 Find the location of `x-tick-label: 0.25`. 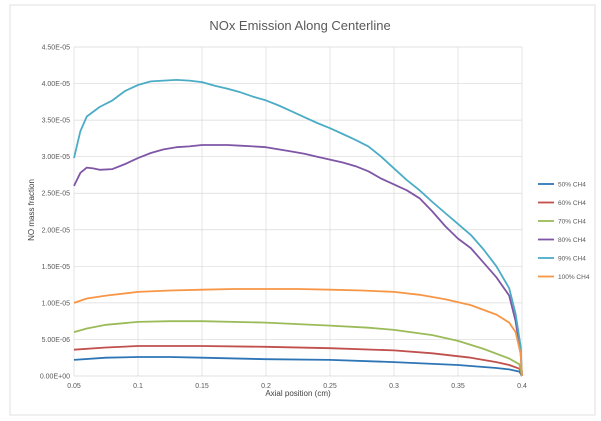

x-tick-label: 0.25 is located at coordinates (330, 386).